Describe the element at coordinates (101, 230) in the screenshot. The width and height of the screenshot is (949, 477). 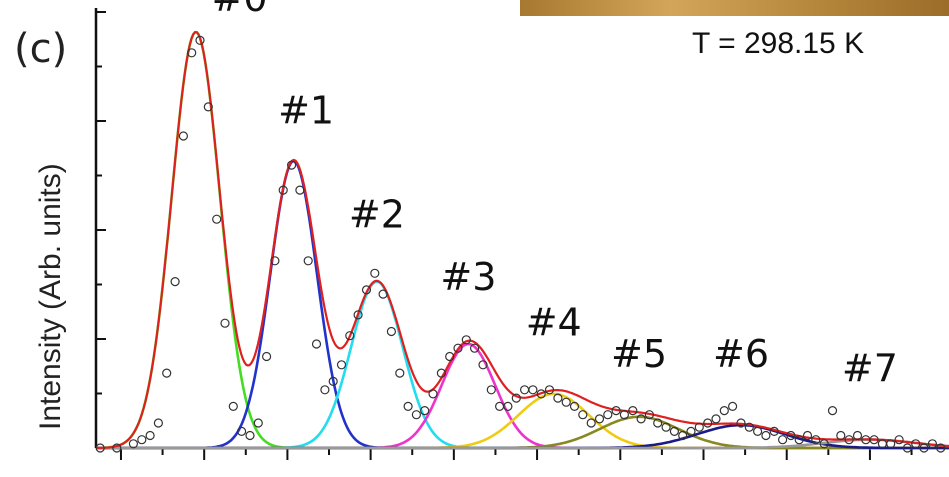
I see `y-ticks` at that location.